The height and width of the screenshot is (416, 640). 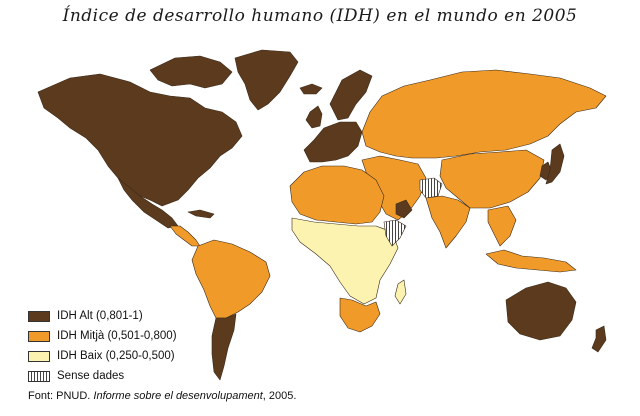 What do you see at coordinates (351, 95) in the screenshot?
I see `scandinavia` at bounding box center [351, 95].